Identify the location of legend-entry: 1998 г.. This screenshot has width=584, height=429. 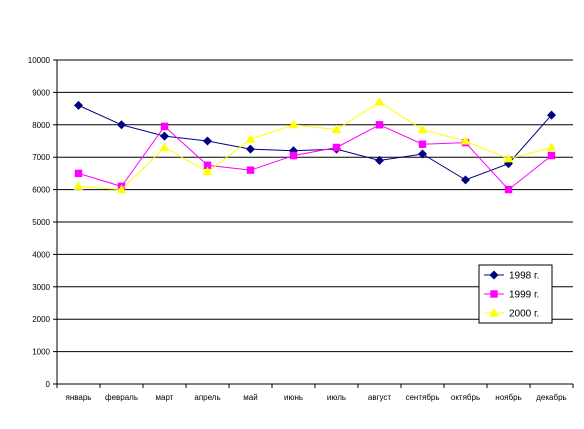
(511, 276).